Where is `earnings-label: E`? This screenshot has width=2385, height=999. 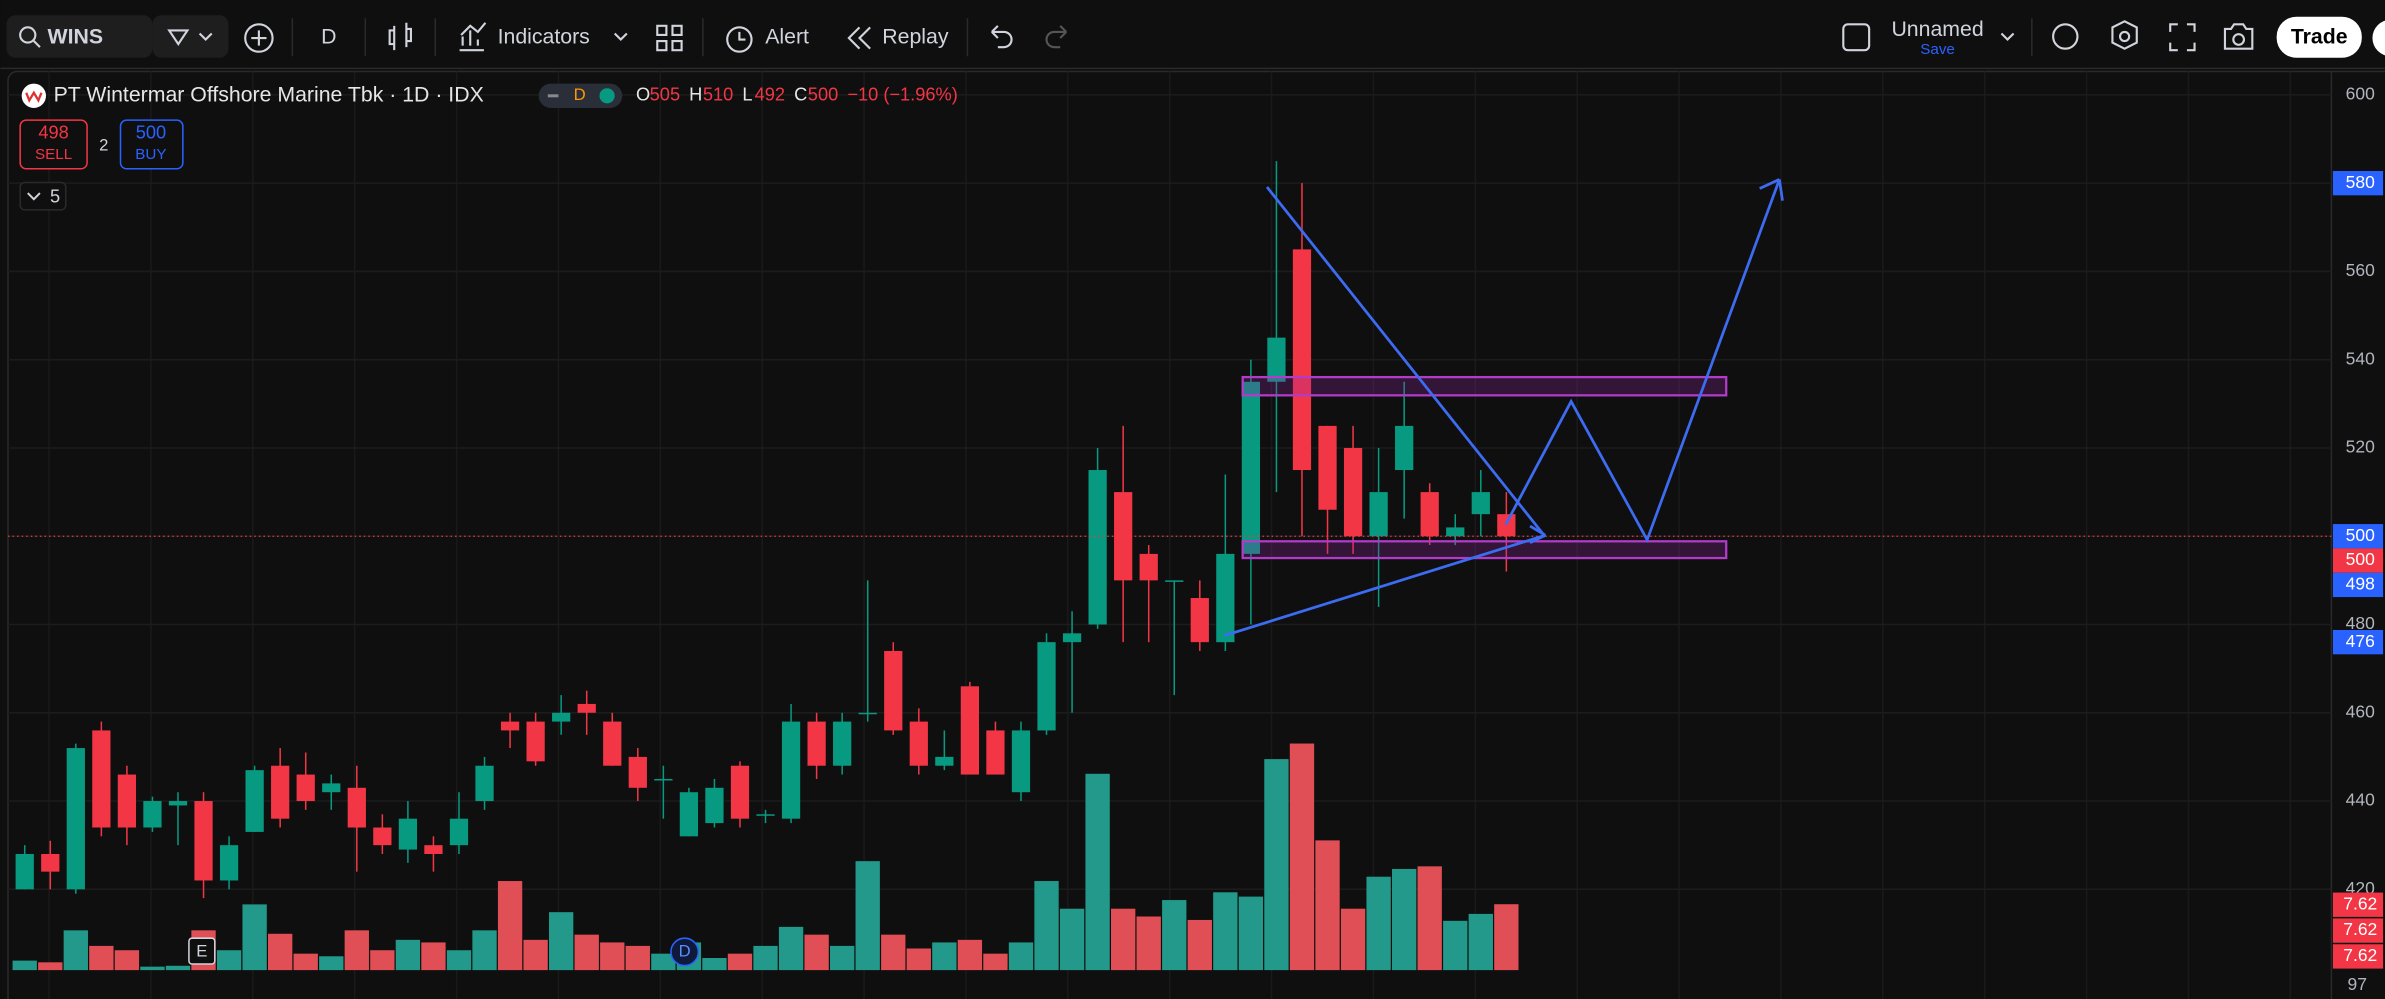 earnings-label: E is located at coordinates (201, 950).